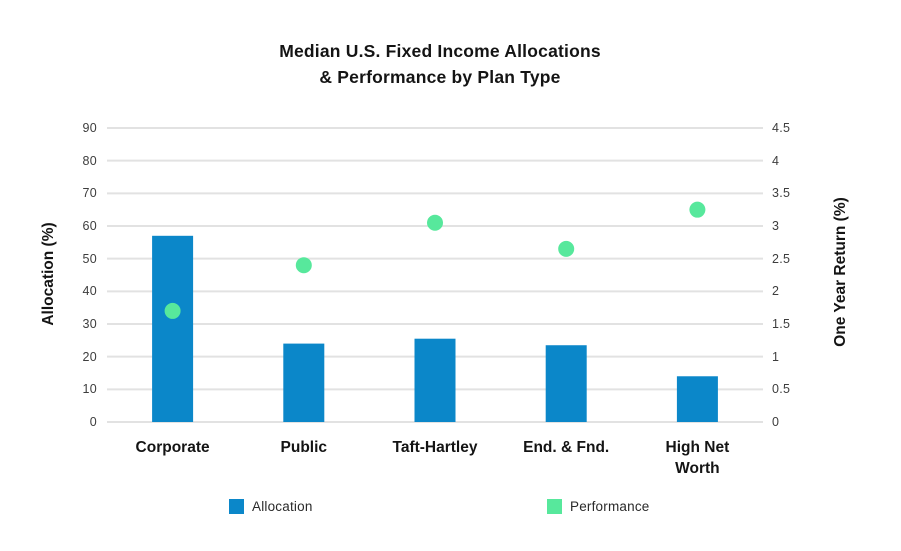  I want to click on right-axis-tick: 2.5, so click(781, 258).